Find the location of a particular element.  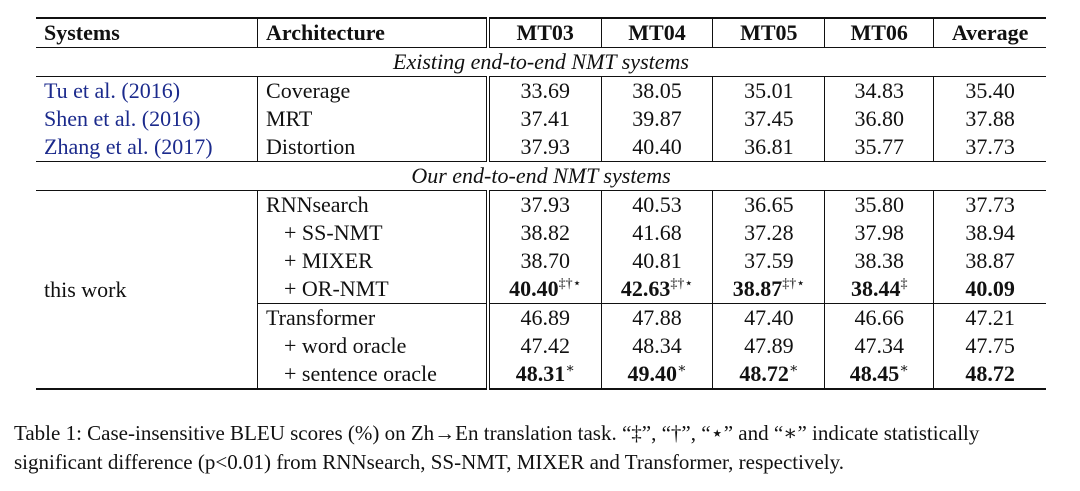

score-cell: 38.38 is located at coordinates (879, 261).